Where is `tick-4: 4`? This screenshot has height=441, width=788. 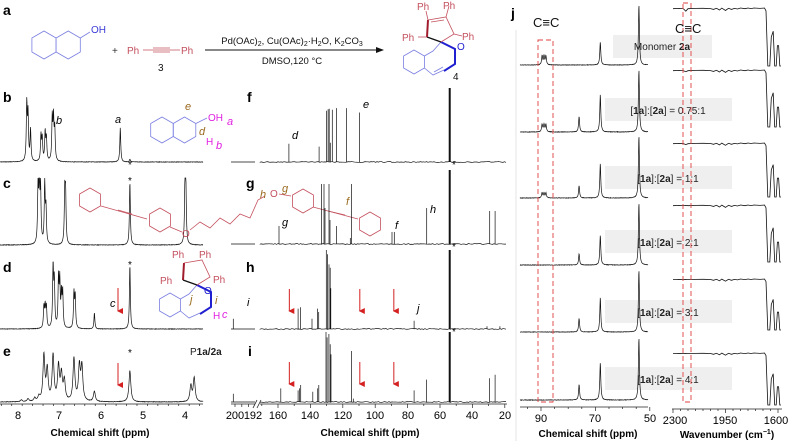
tick-4: 4 is located at coordinates (185, 416).